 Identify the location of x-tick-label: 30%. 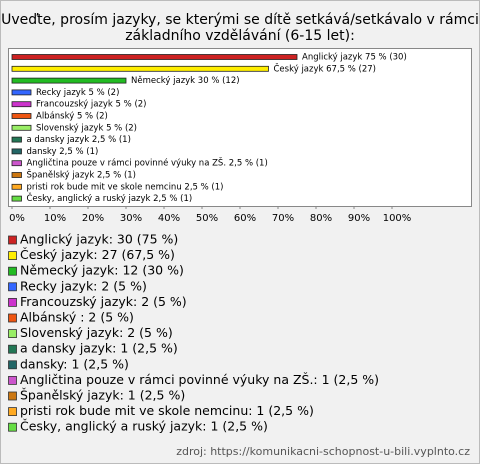
(131, 218).